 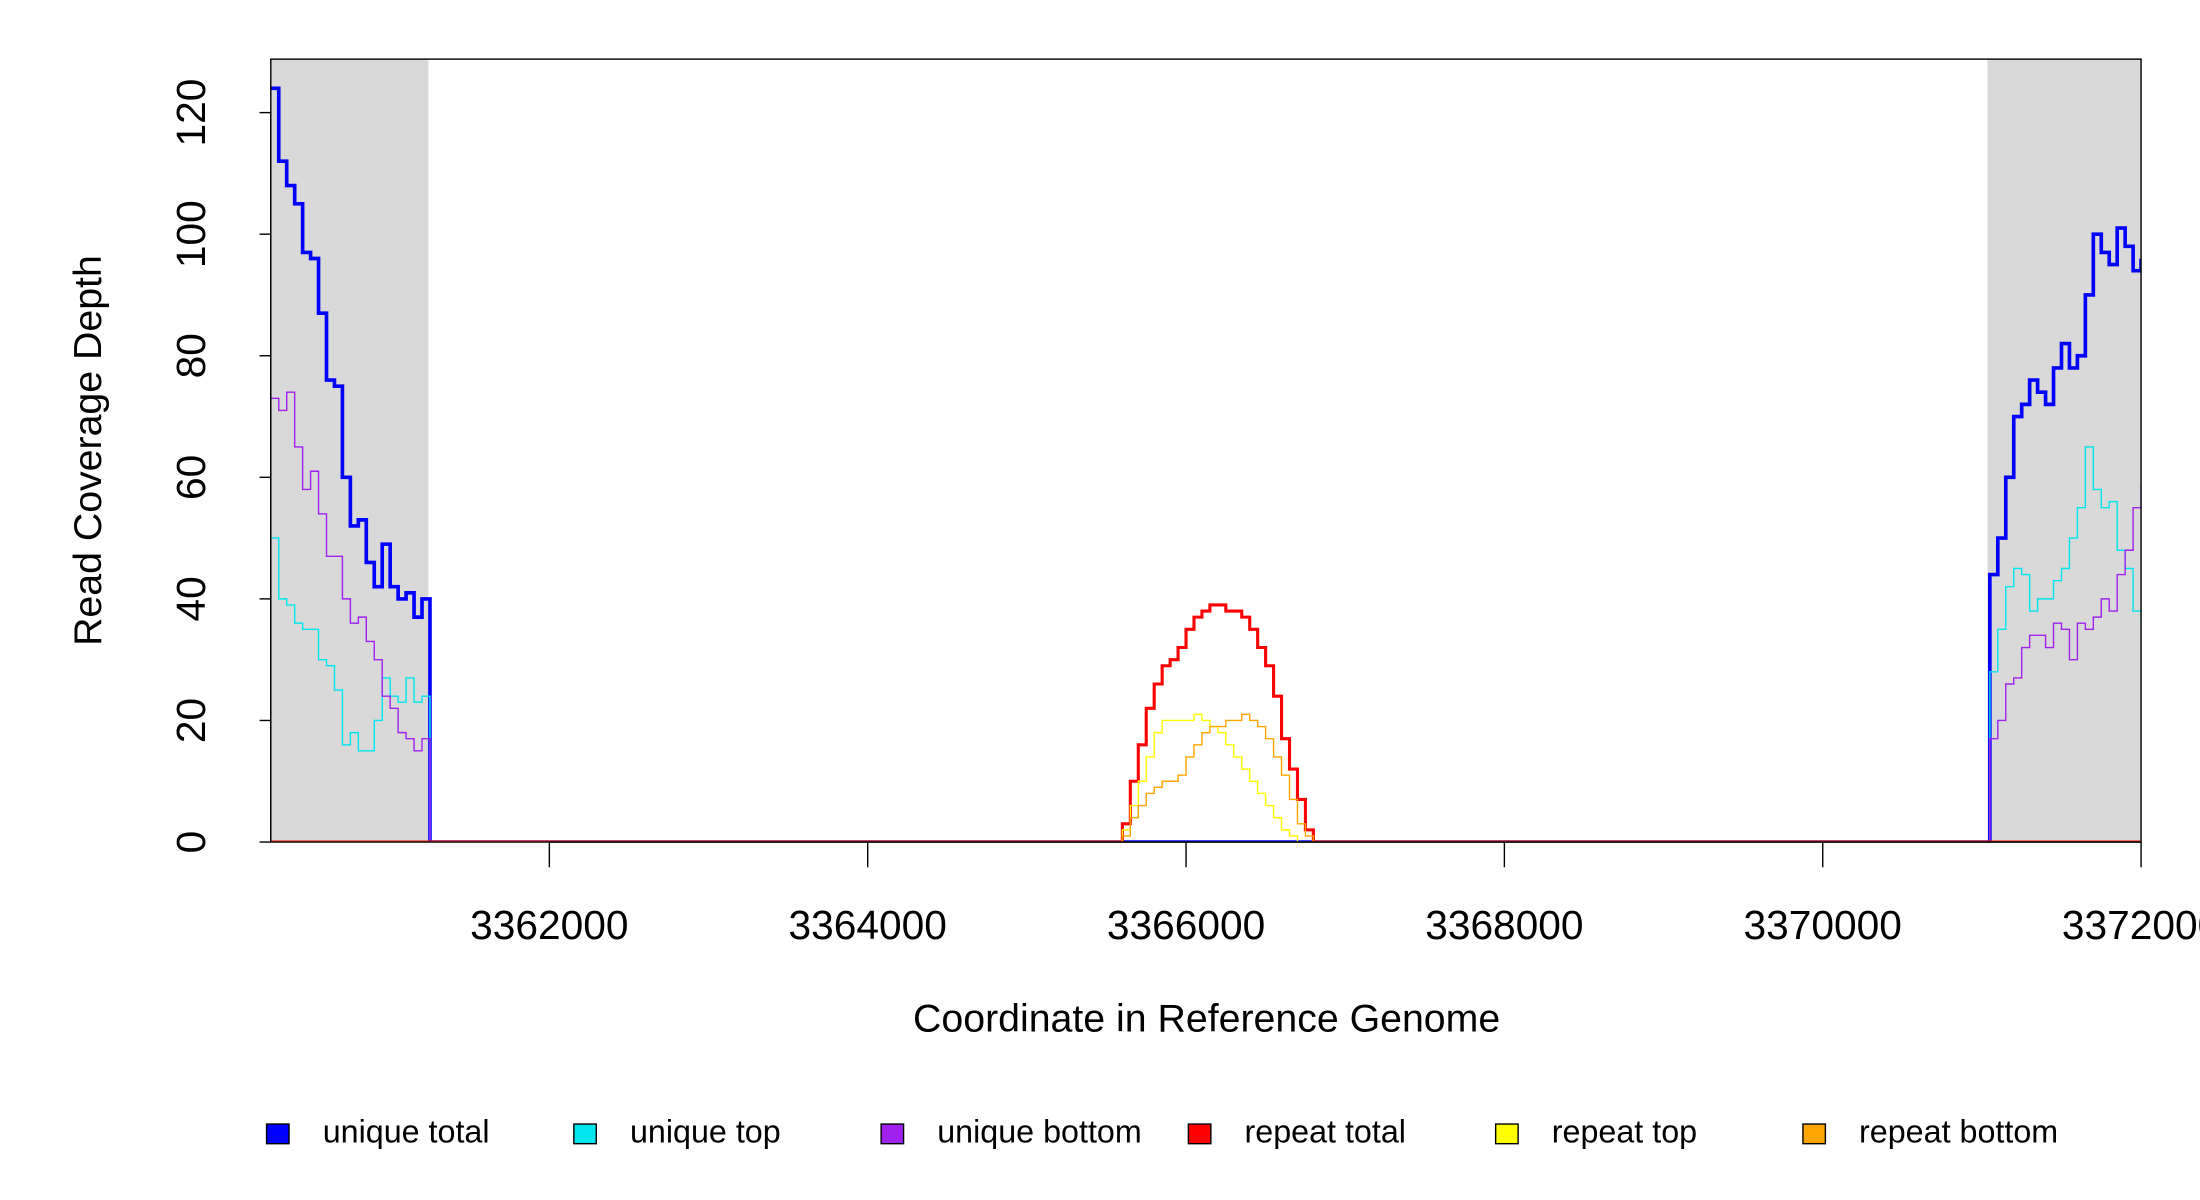 I want to click on y-axis-label: Read Coverage Depth, so click(x=88, y=450).